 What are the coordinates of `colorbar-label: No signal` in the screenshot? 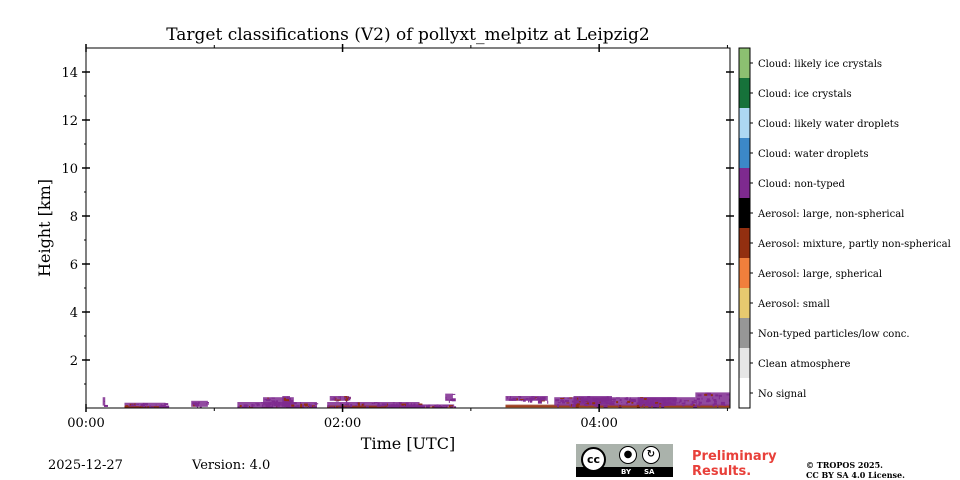 It's located at (782, 394).